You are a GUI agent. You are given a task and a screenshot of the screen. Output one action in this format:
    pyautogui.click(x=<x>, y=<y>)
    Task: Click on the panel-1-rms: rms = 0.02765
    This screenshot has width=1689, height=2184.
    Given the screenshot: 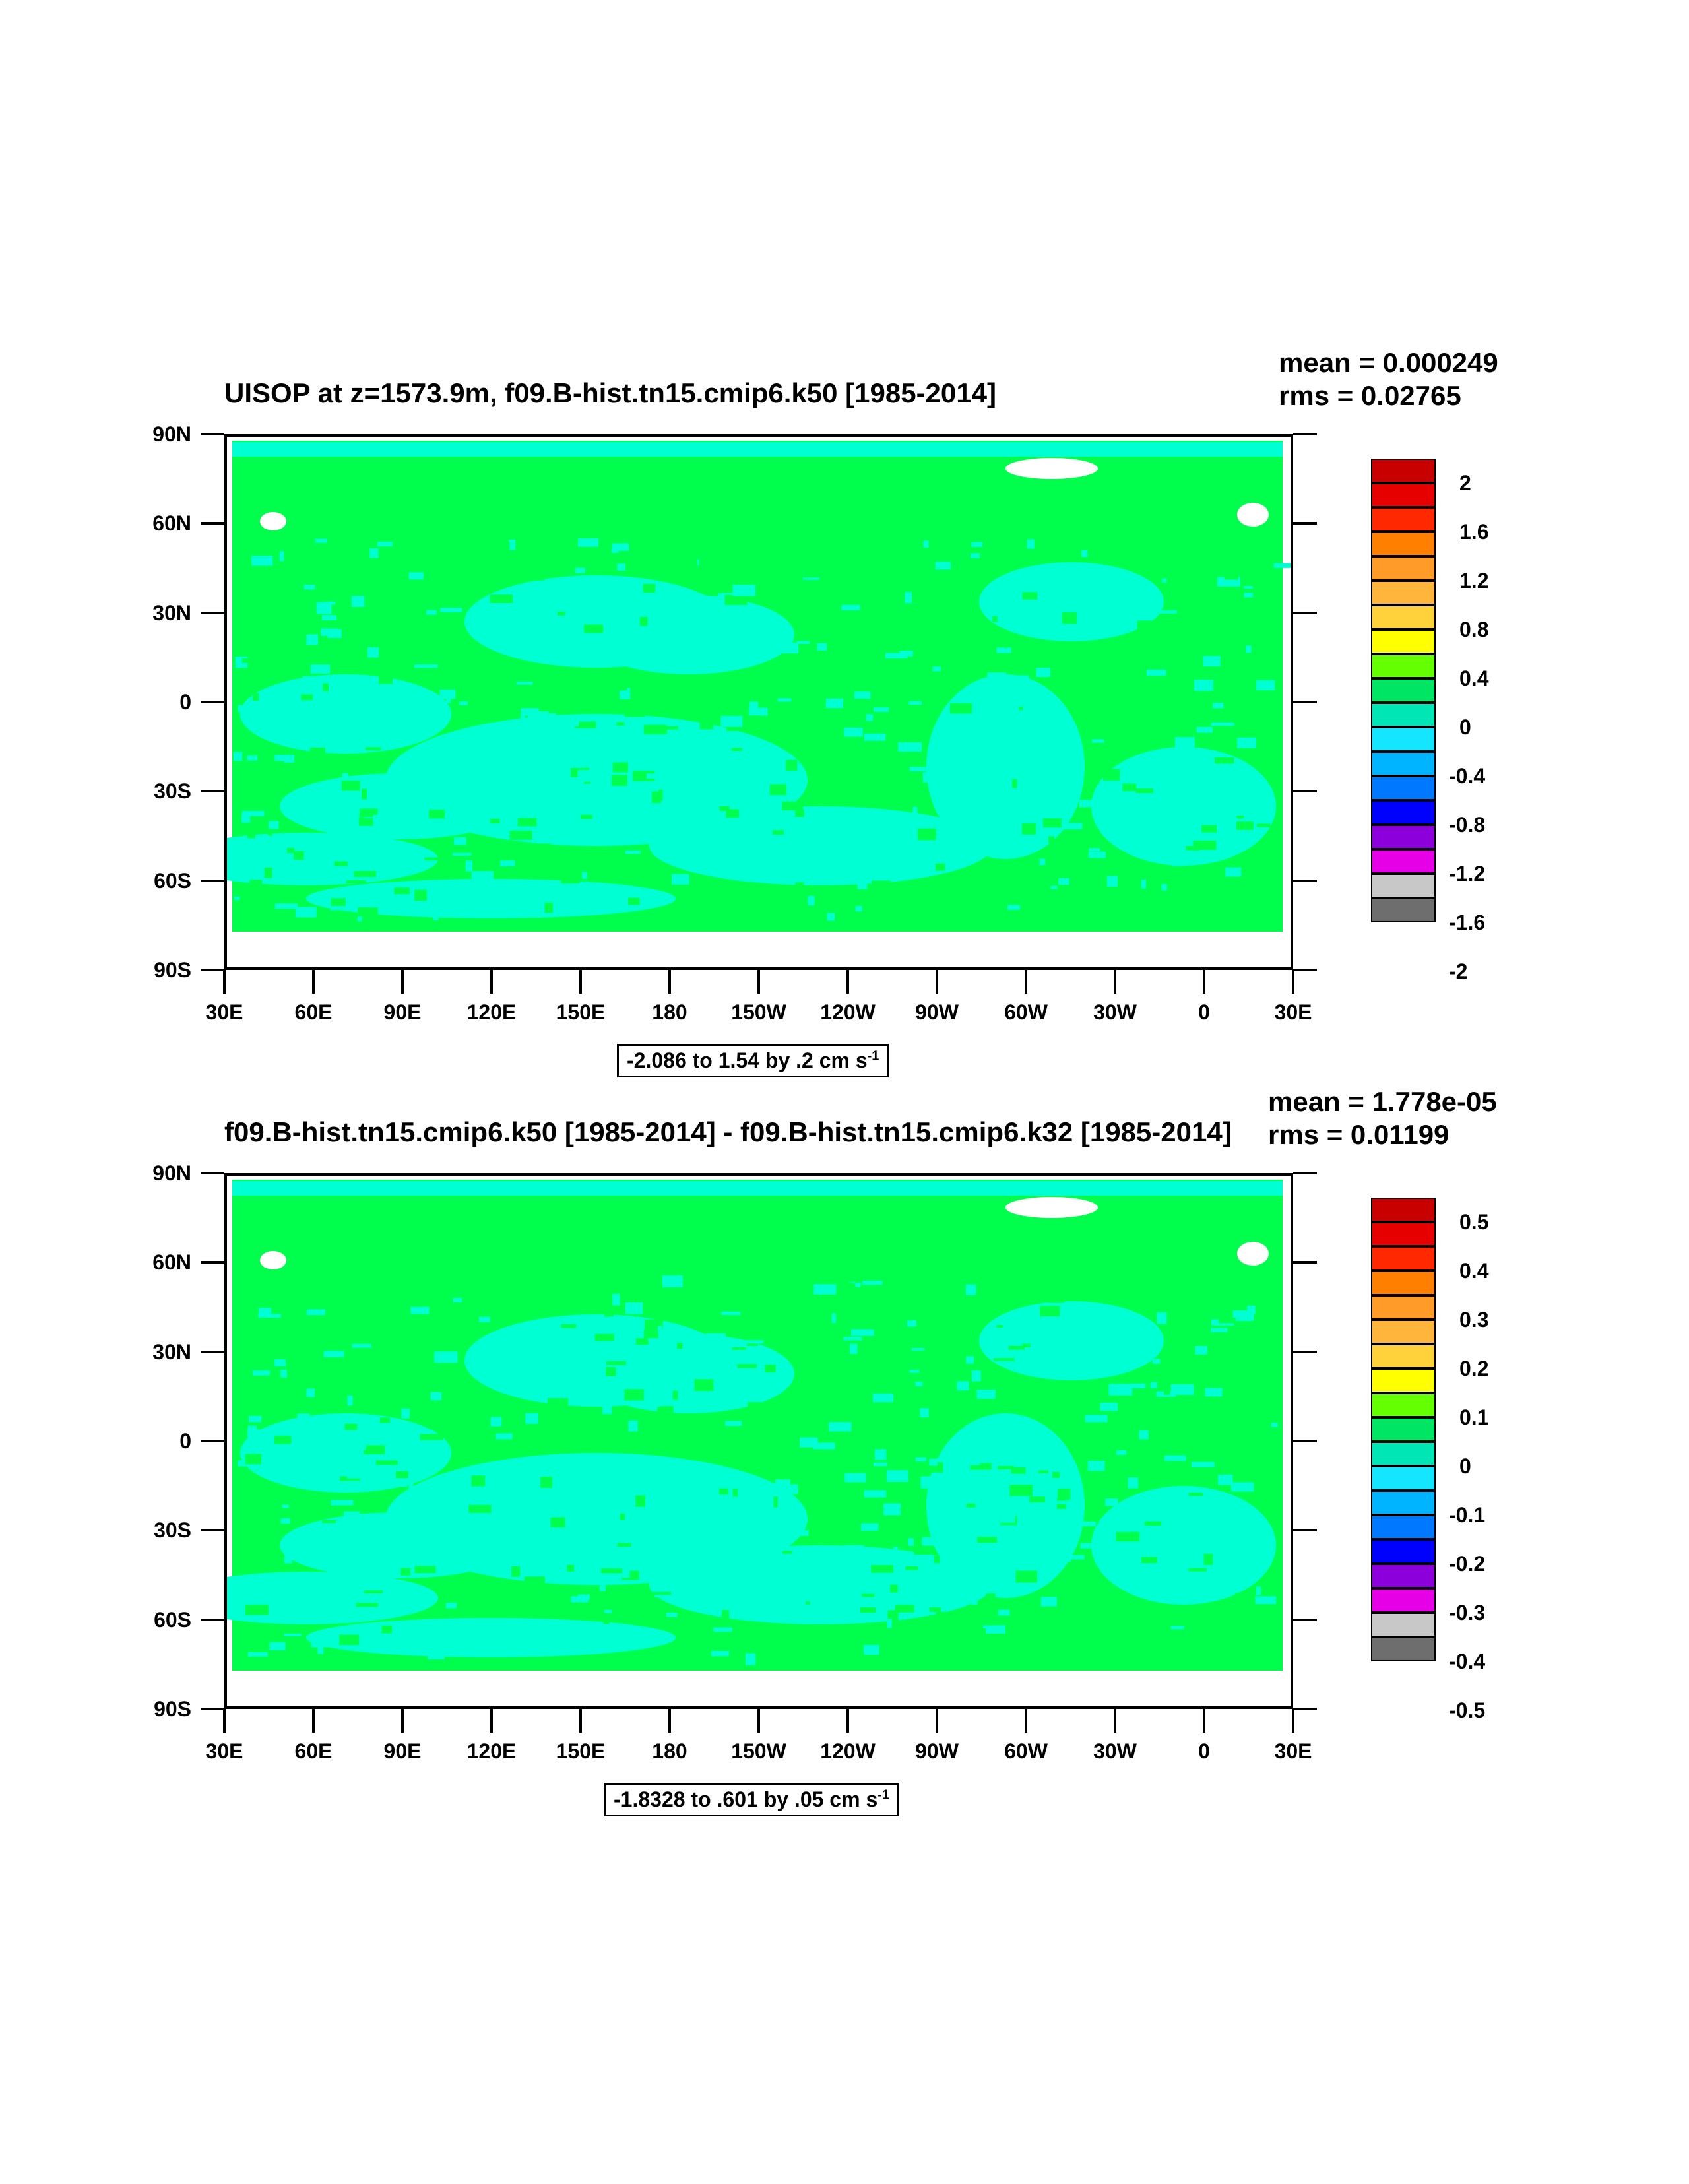 What is the action you would take?
    pyautogui.click(x=1370, y=395)
    